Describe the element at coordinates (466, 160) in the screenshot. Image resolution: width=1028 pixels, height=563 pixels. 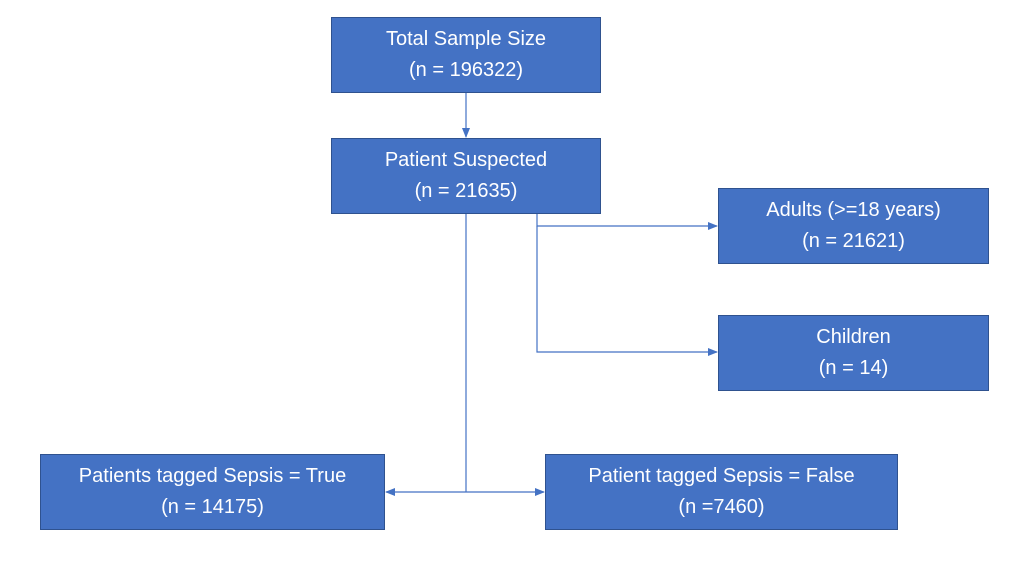
I see `patient-suspected-label: Patient Suspected` at that location.